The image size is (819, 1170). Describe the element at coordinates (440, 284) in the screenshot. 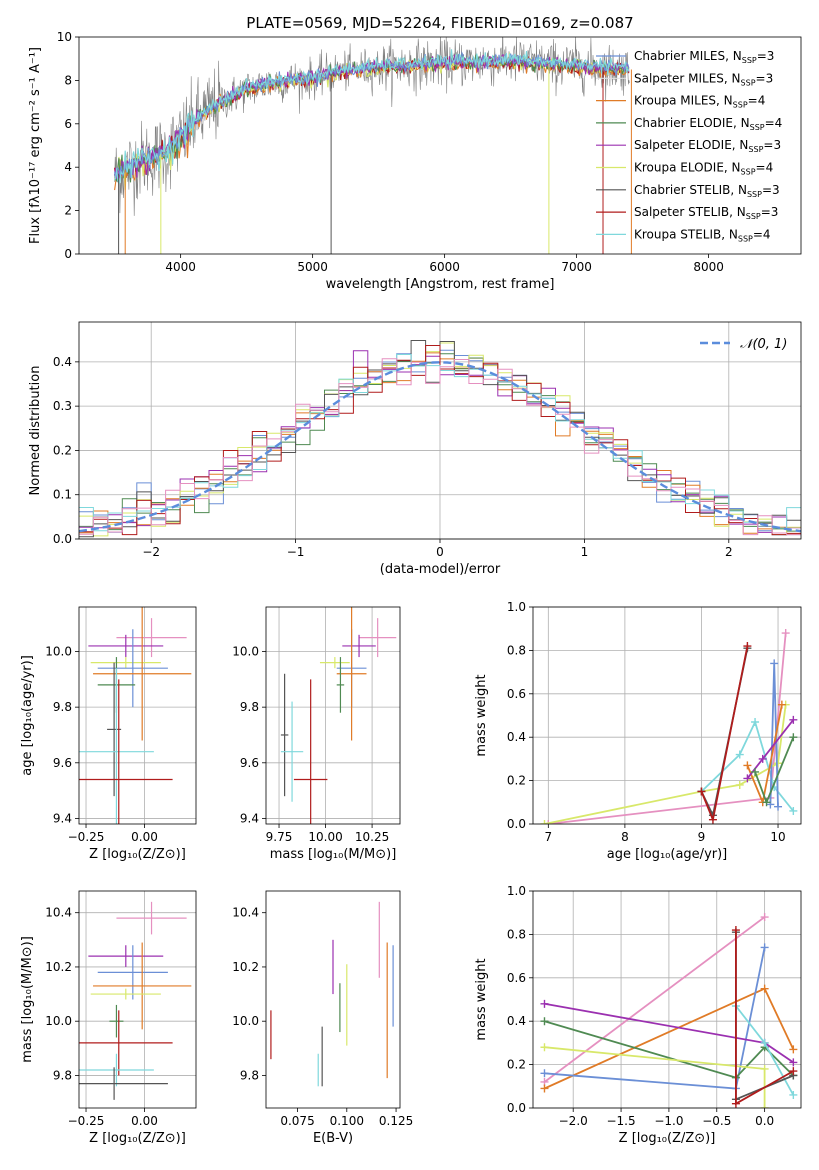

I see `x-axis-label: wavelength [Angstrom, rest frame]` at that location.